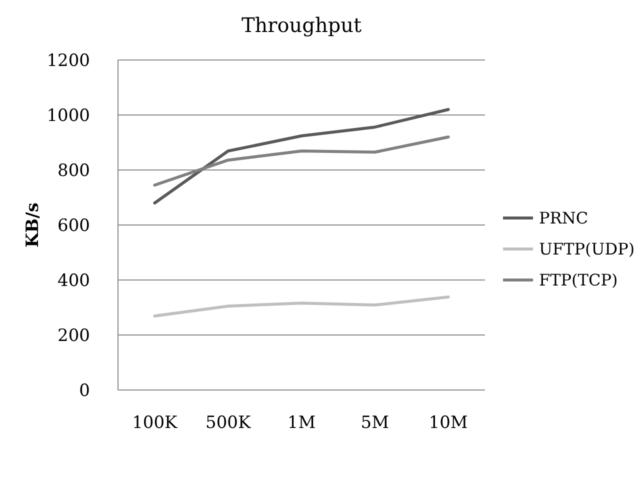 The width and height of the screenshot is (643, 486). Describe the element at coordinates (33, 225) in the screenshot. I see `y-axis-title: KB/s` at that location.